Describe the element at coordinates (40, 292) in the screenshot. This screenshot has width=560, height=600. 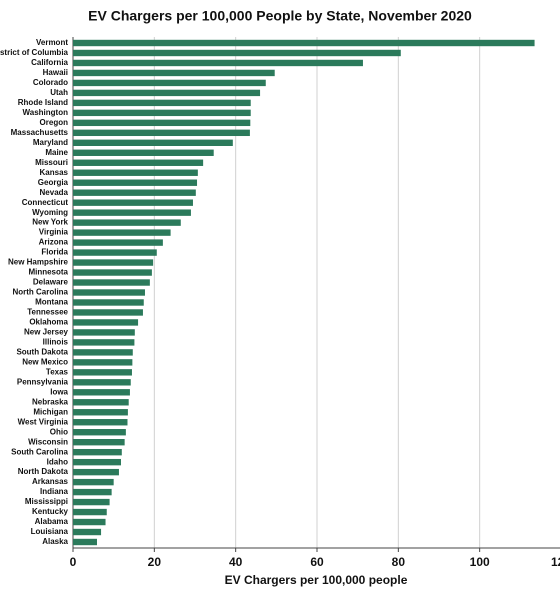
I see `y-tick-label: North Carolina` at that location.